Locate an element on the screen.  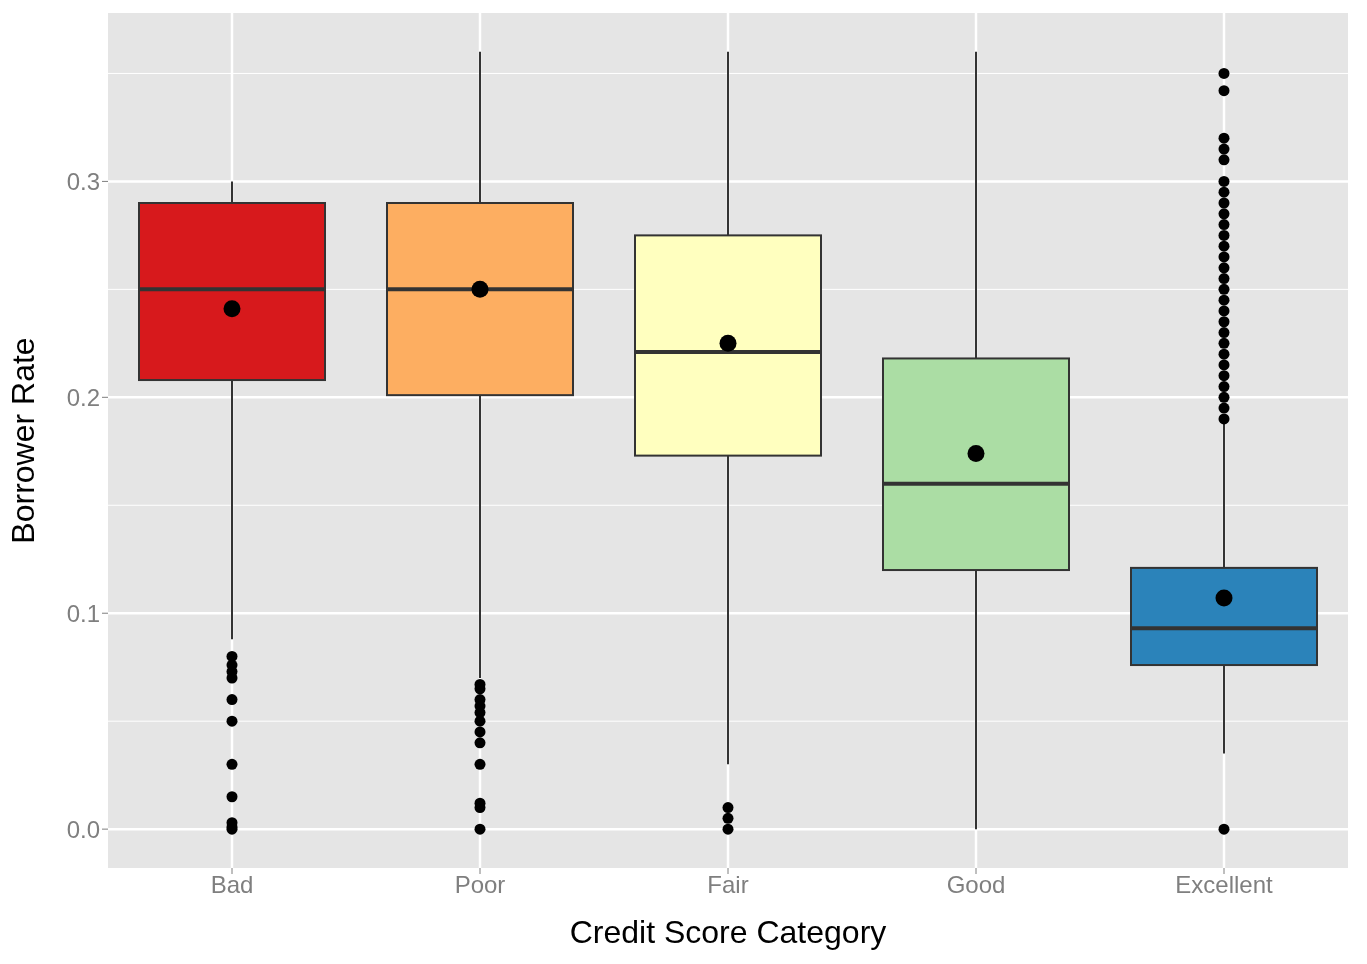
y-tick-label: 0.2 is located at coordinates (83, 397).